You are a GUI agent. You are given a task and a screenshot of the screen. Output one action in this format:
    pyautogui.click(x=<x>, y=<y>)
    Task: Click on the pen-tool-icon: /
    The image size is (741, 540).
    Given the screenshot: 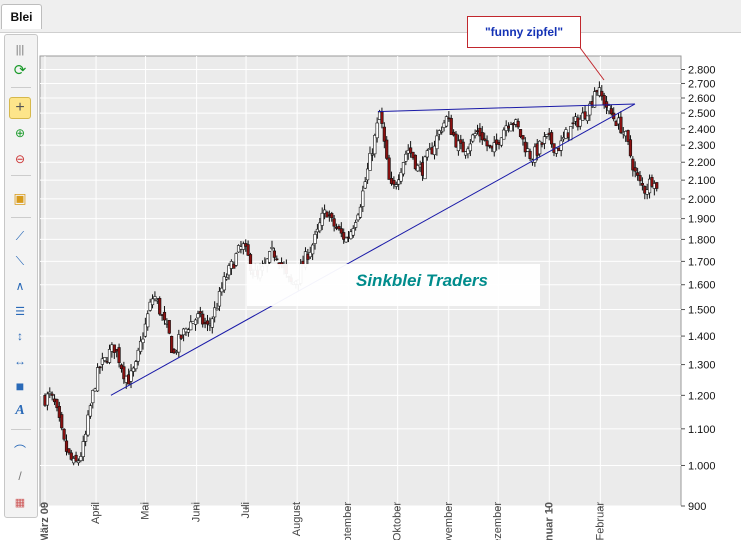 What is the action you would take?
    pyautogui.click(x=20, y=476)
    